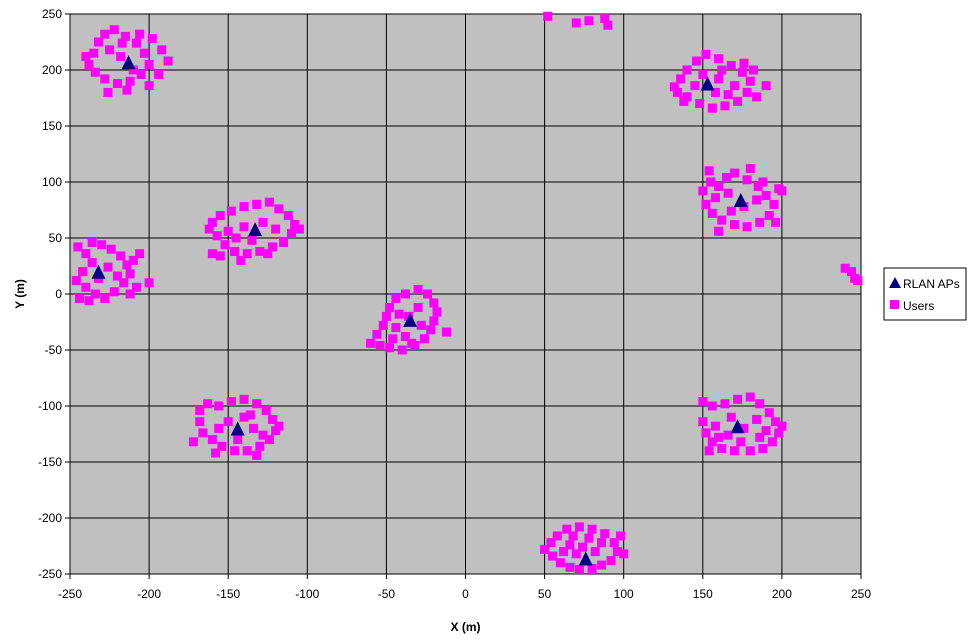  Describe the element at coordinates (54, 294) in the screenshot. I see `y-axis-ticks: -250 -200 -150 -100 -50 0 50 100 150 200 250` at that location.